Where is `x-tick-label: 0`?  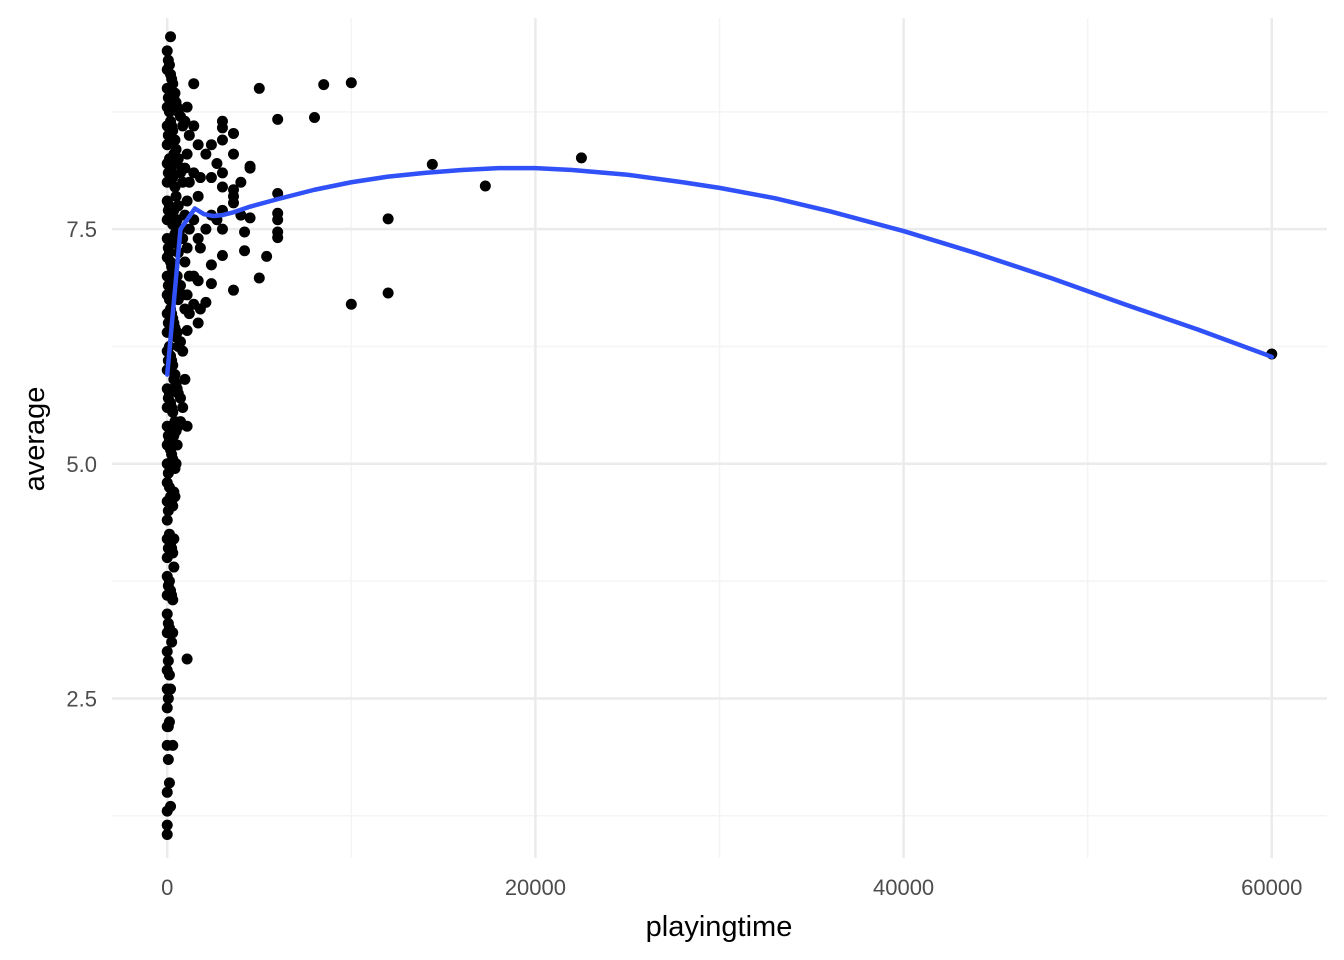
x-tick-label: 0 is located at coordinates (167, 887).